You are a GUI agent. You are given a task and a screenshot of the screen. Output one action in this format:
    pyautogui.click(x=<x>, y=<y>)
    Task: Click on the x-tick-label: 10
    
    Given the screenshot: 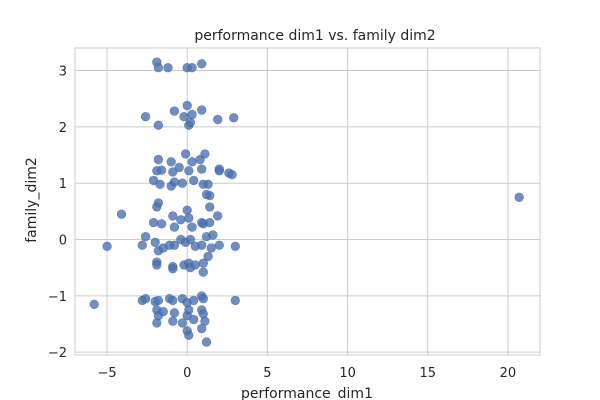 What is the action you would take?
    pyautogui.click(x=347, y=373)
    